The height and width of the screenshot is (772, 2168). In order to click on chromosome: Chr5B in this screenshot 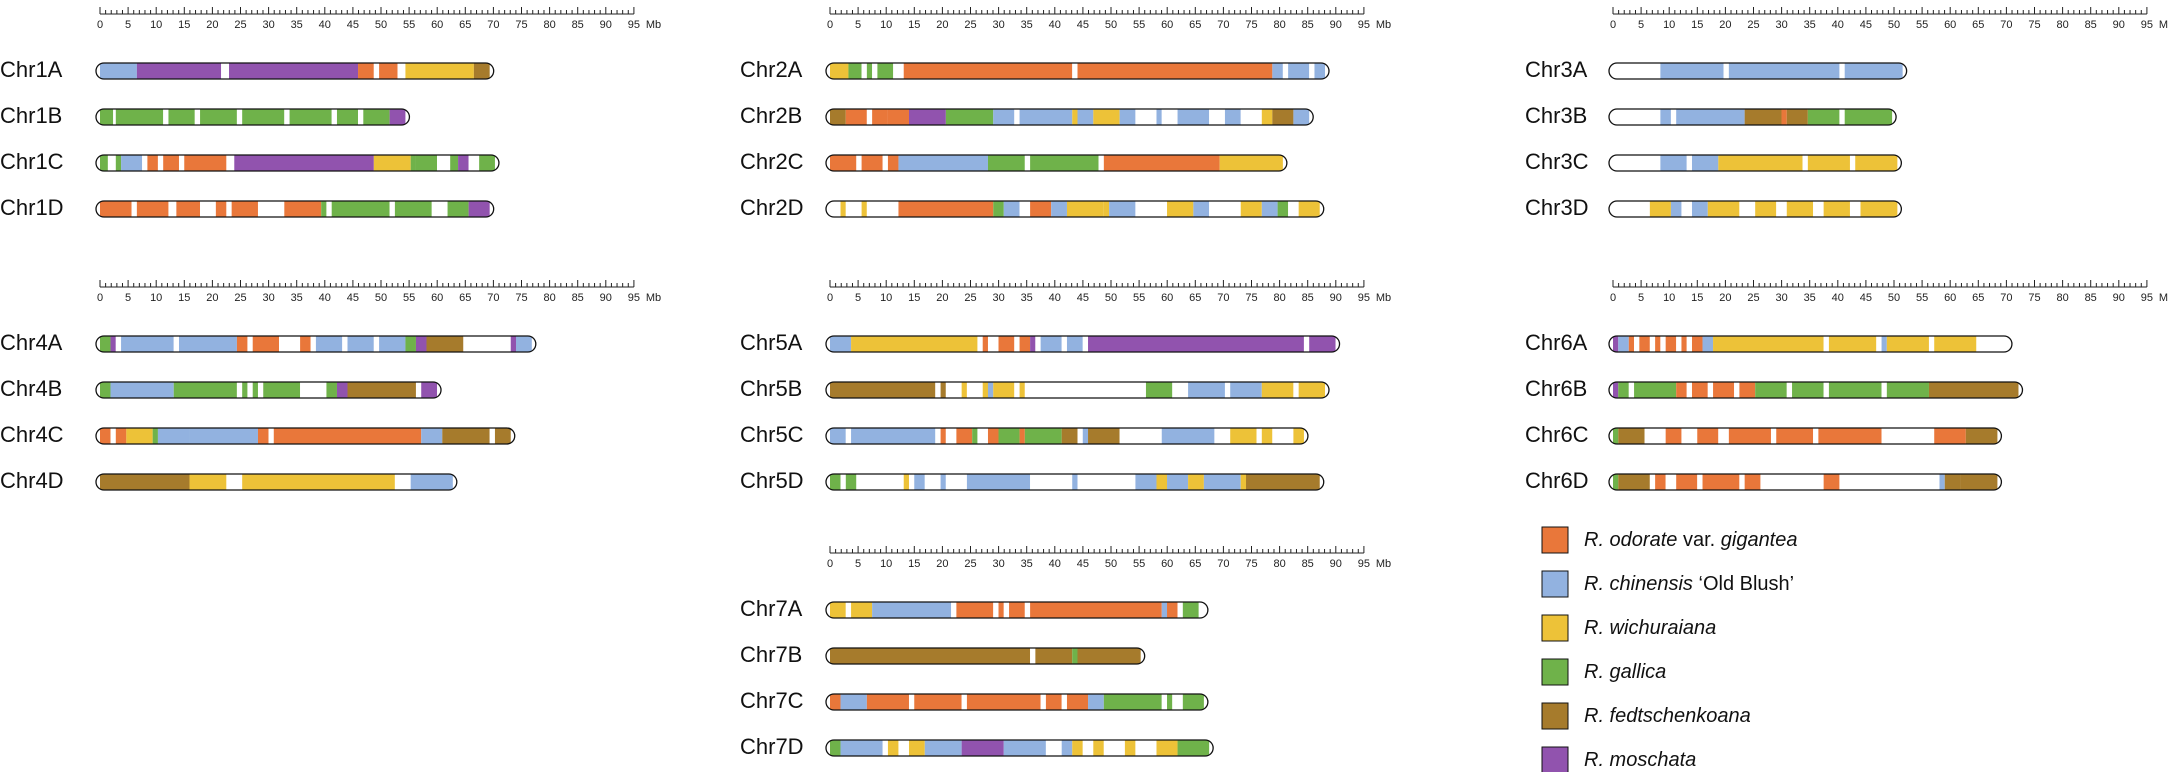, I will do `click(1035, 388)`.